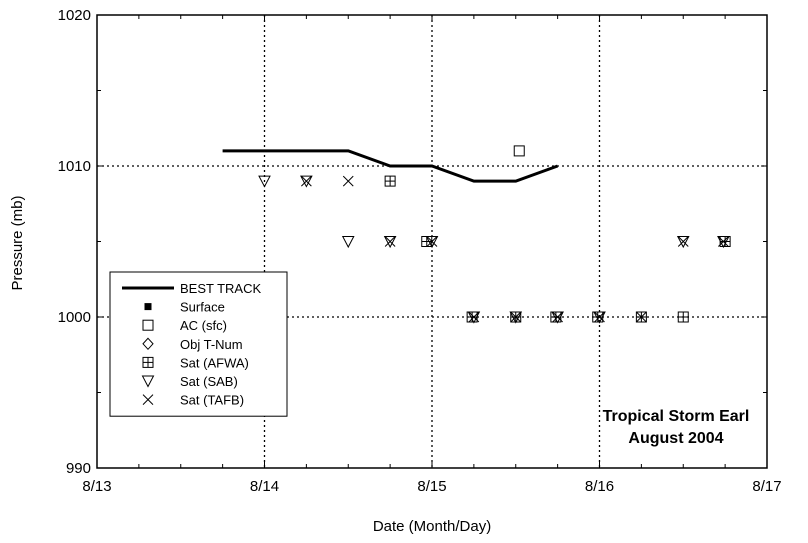  Describe the element at coordinates (432, 526) in the screenshot. I see `x-axis-label: Date (Month/Day)` at that location.